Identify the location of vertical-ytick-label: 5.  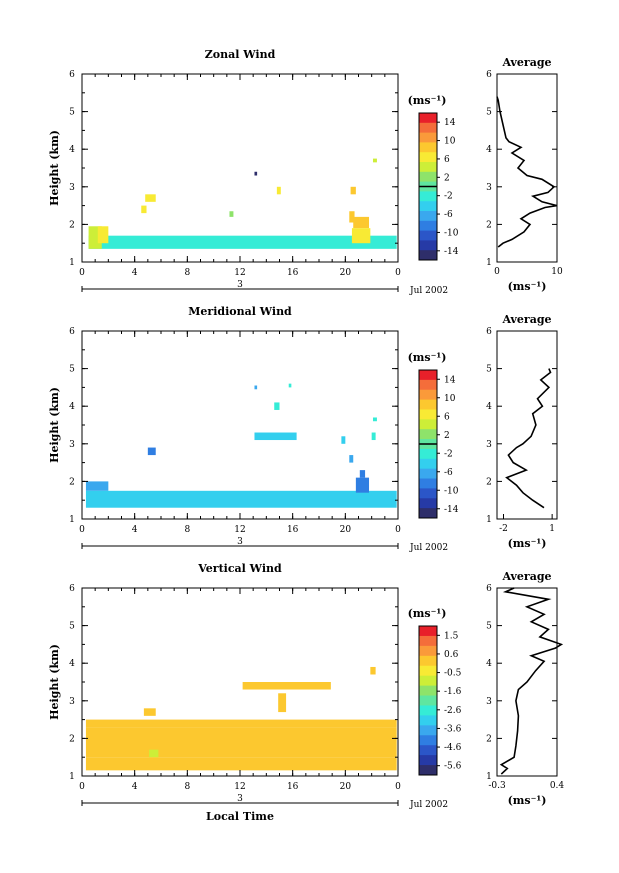
(72, 627).